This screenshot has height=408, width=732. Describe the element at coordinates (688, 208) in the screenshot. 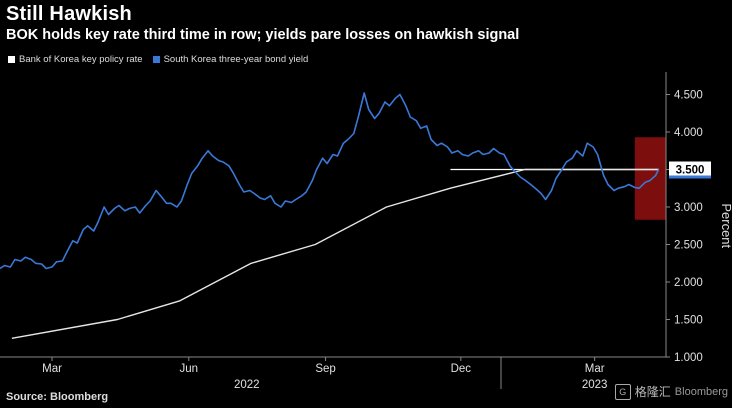

I see `y-tick-label: 3.000` at that location.